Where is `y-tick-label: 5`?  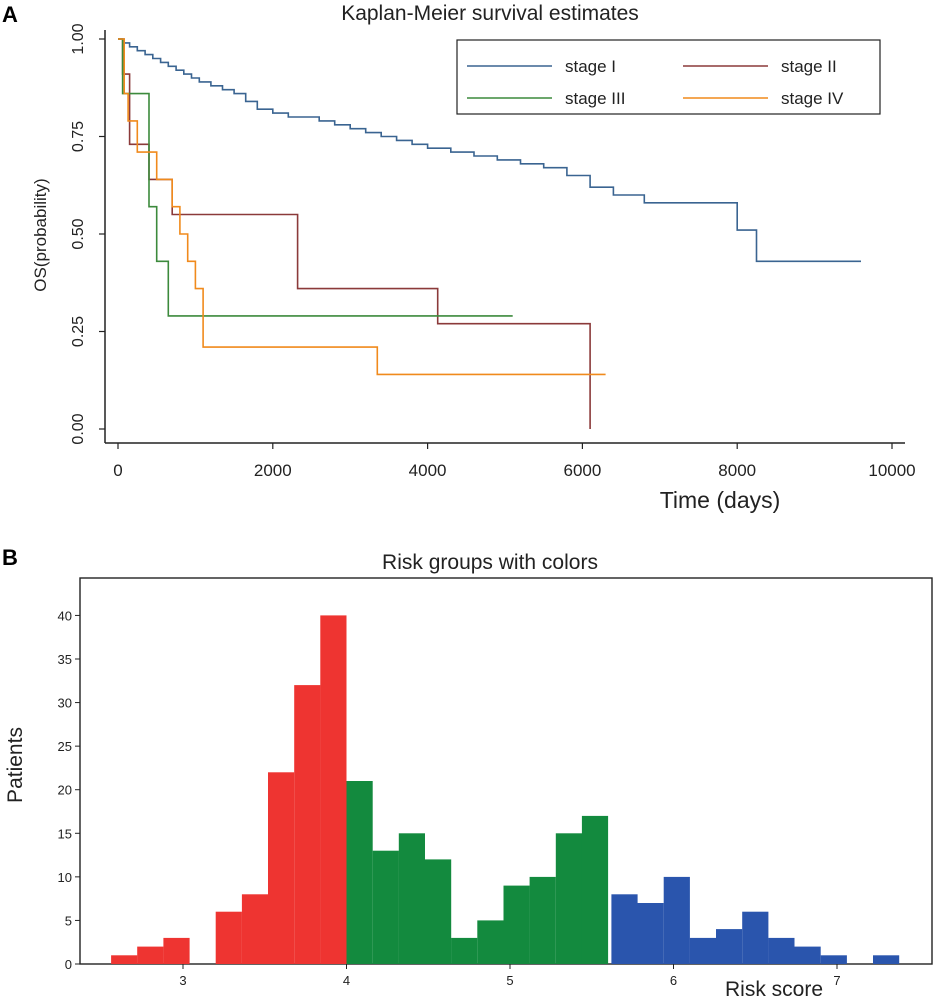
y-tick-label: 5 is located at coordinates (68, 920).